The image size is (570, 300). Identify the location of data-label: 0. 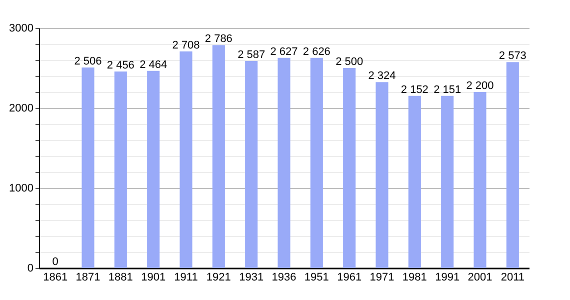
(55, 262).